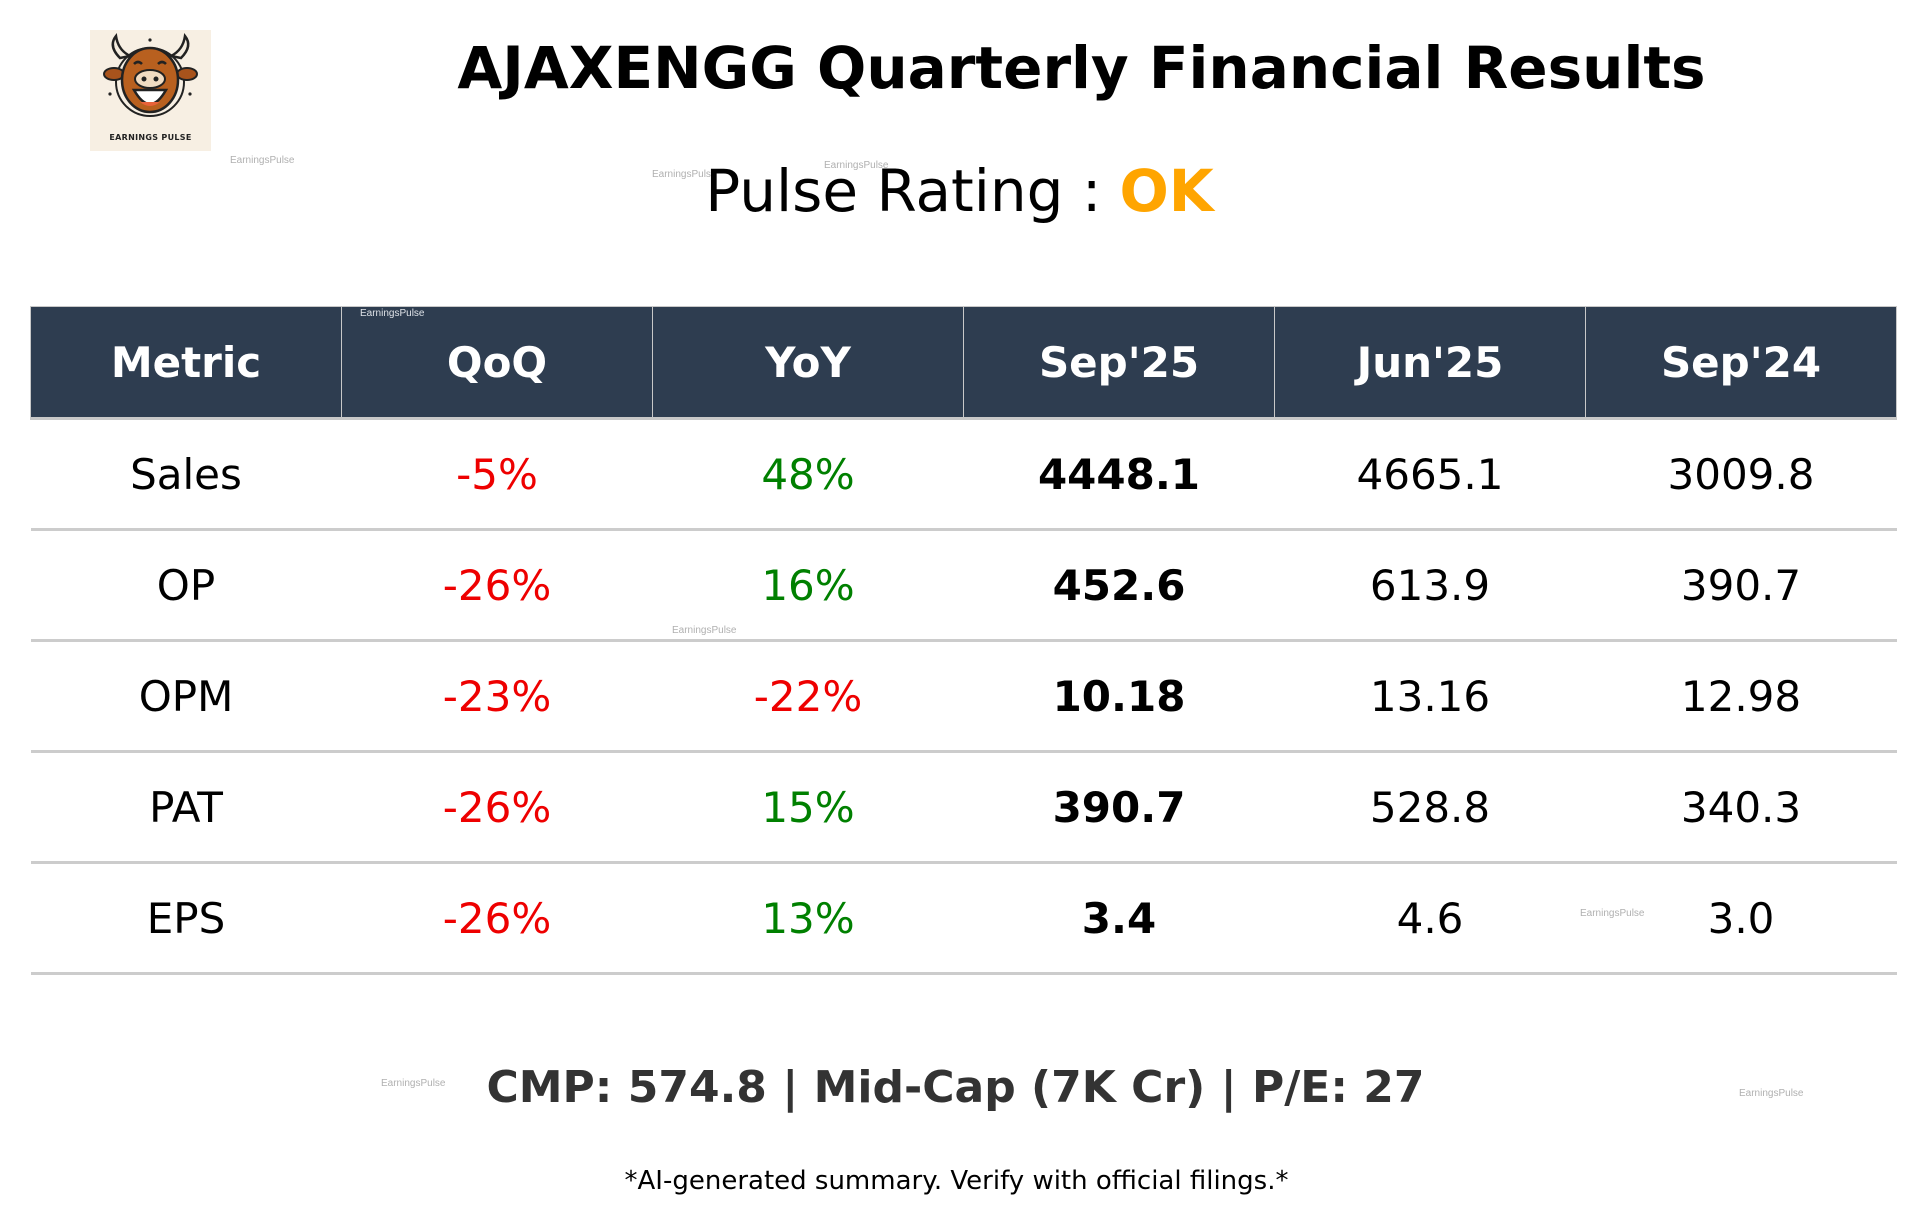 The image size is (1919, 1220). What do you see at coordinates (150, 137) in the screenshot?
I see `logo-text: EARNINGS PULSE` at bounding box center [150, 137].